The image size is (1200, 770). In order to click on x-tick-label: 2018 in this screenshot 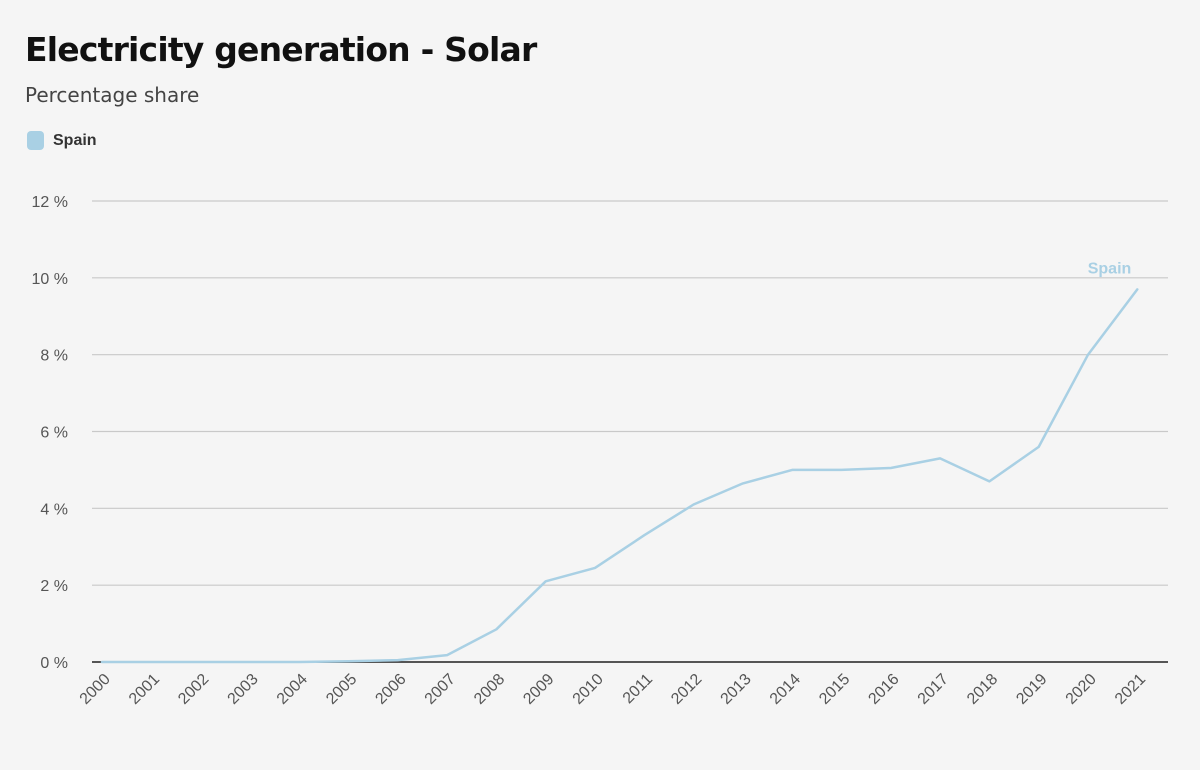, I will do `click(982, 689)`.